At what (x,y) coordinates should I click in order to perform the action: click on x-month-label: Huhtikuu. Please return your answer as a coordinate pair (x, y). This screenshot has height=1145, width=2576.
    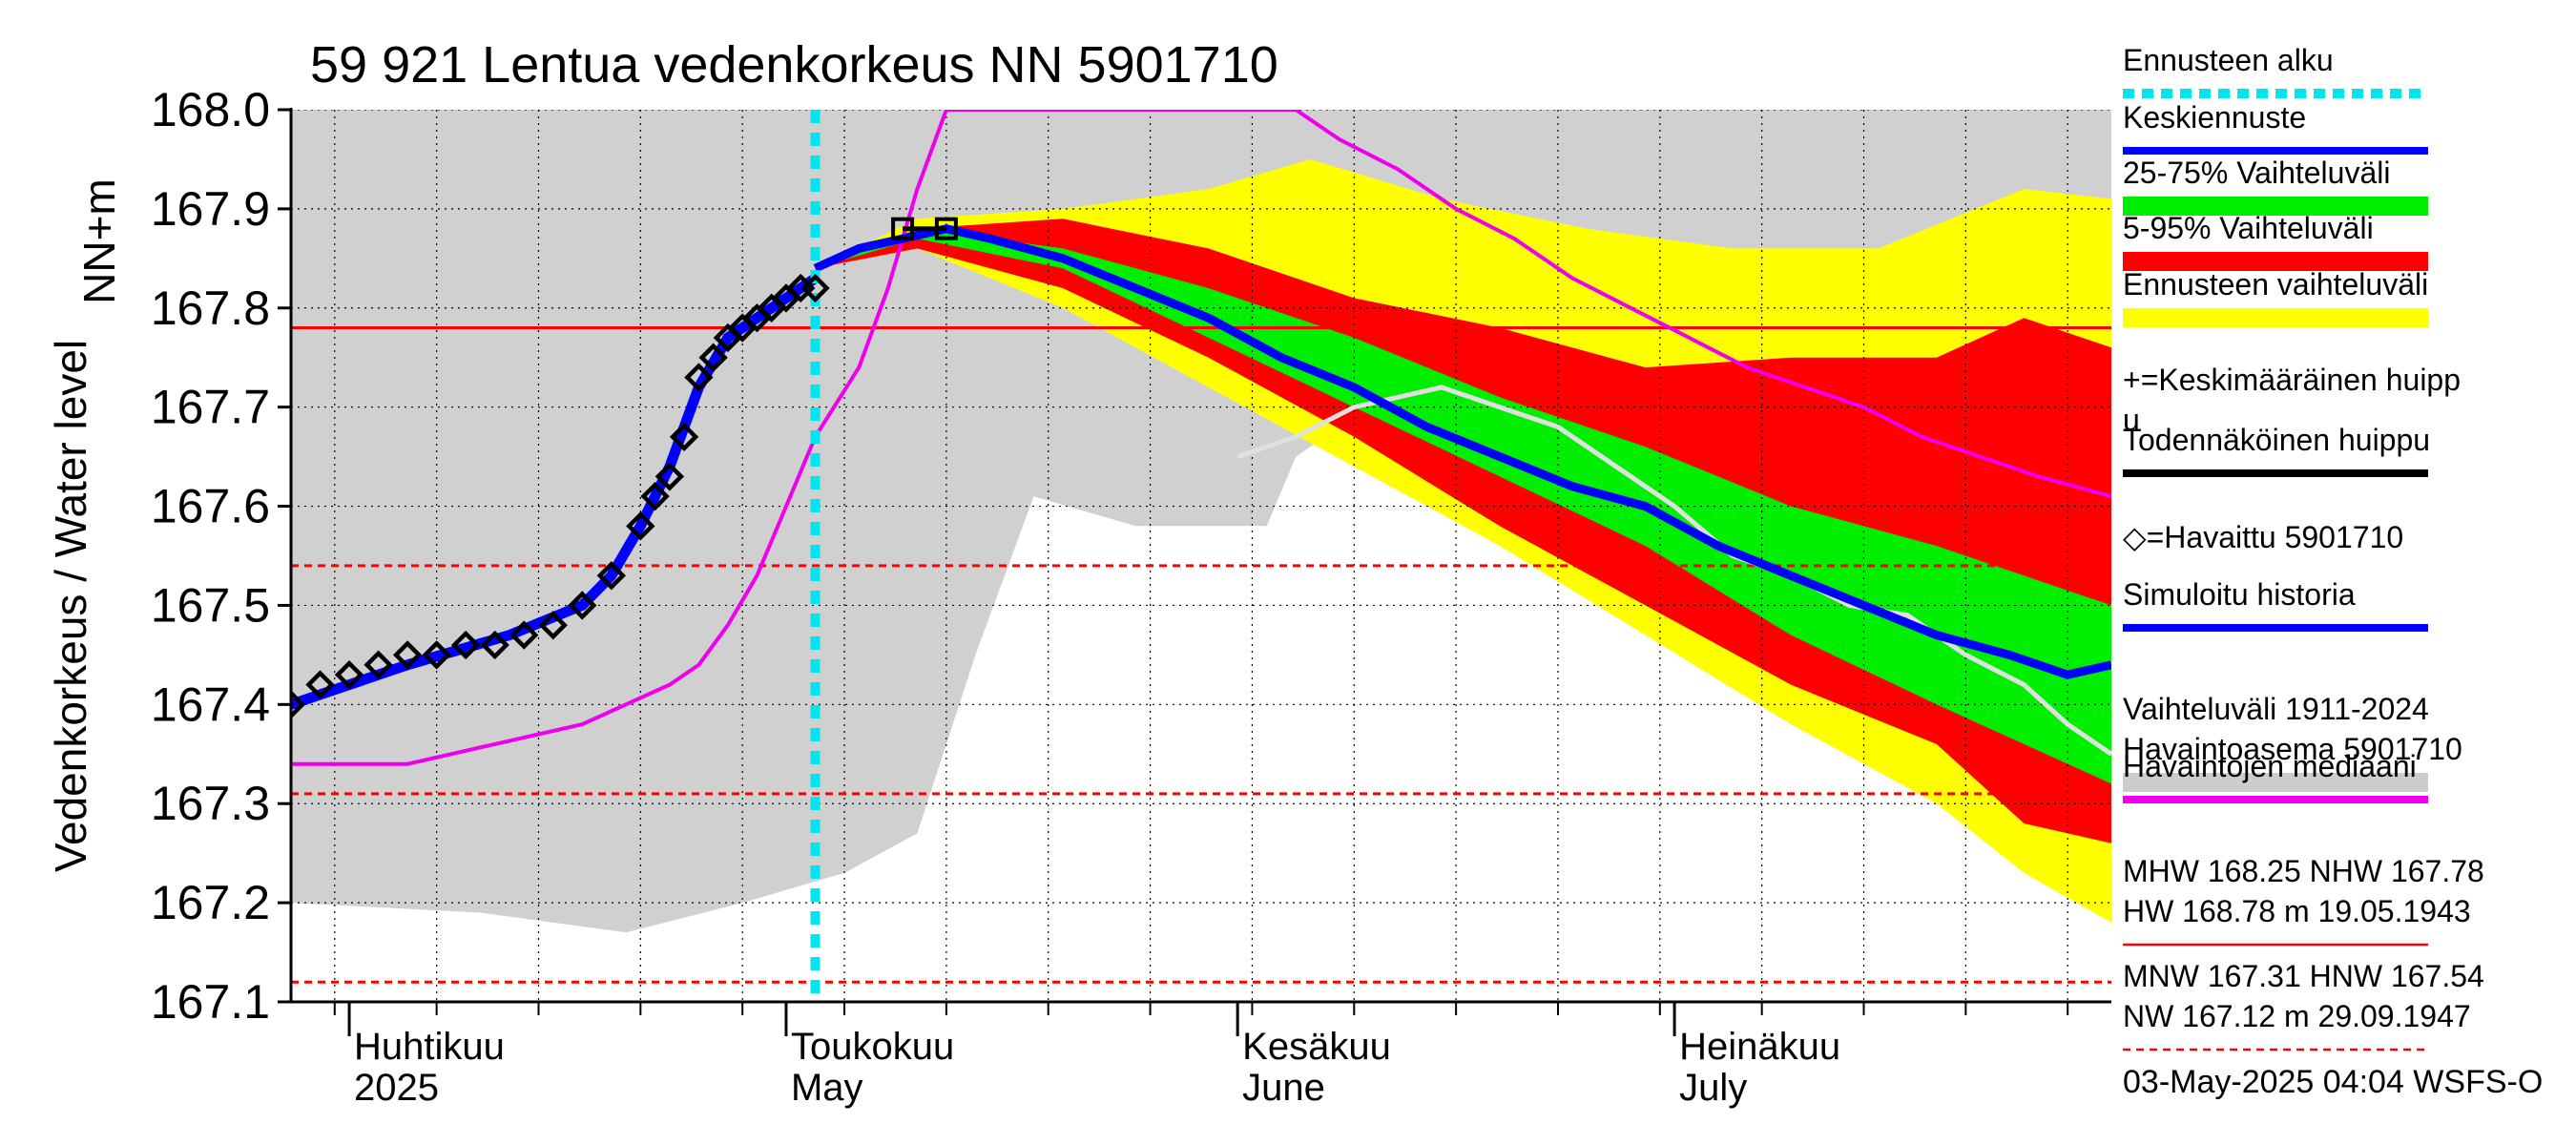
    Looking at the image, I should click on (429, 1047).